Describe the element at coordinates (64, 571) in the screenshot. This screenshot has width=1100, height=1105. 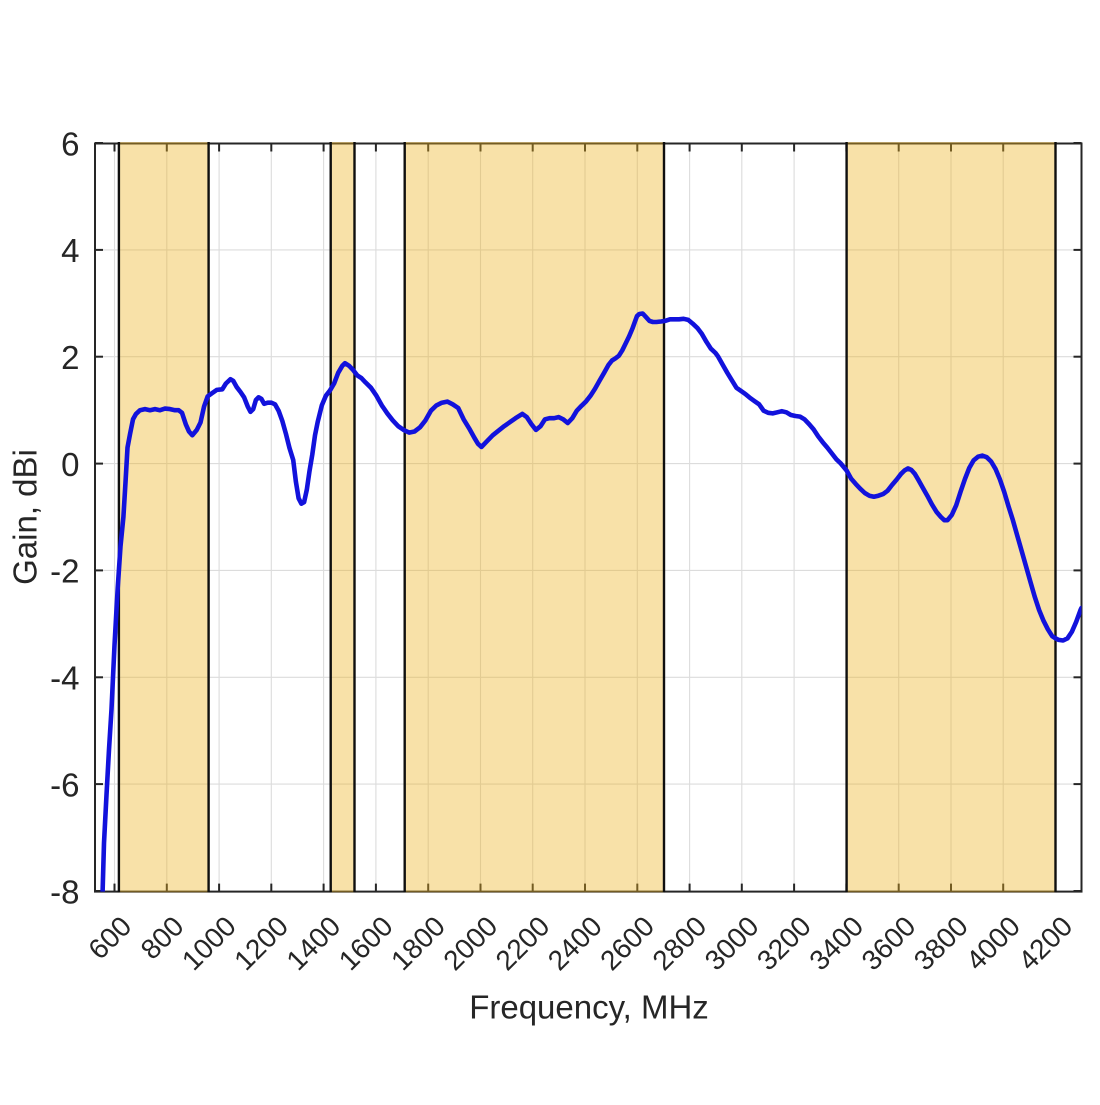
I see `svg-text: -2` at that location.